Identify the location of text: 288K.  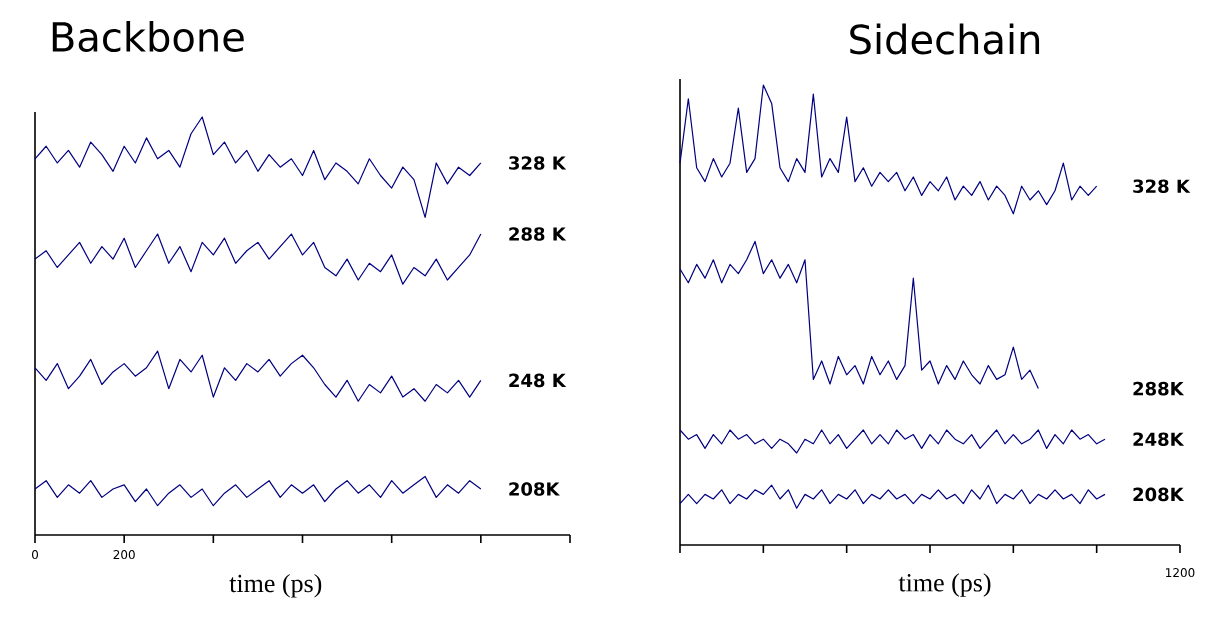
(1159, 388).